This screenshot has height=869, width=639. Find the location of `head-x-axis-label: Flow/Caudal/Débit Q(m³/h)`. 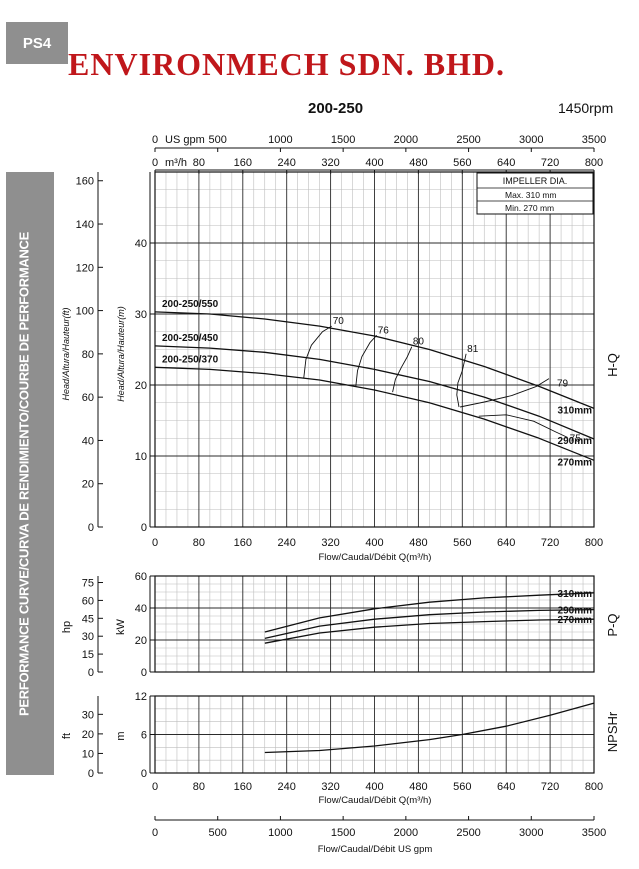

head-x-axis-label: Flow/Caudal/Débit Q(m³/h) is located at coordinates (375, 557).